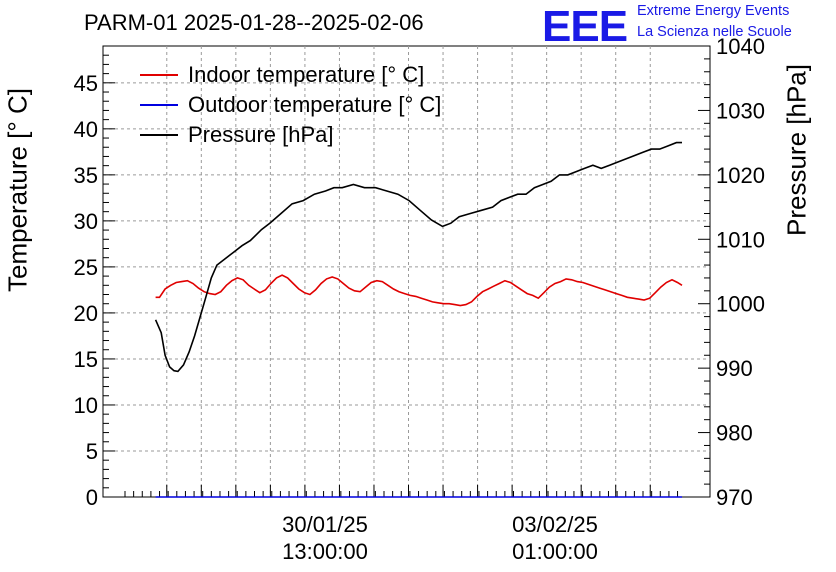  Describe the element at coordinates (159, 105) in the screenshot. I see `legend-swatch-outdoor` at that location.